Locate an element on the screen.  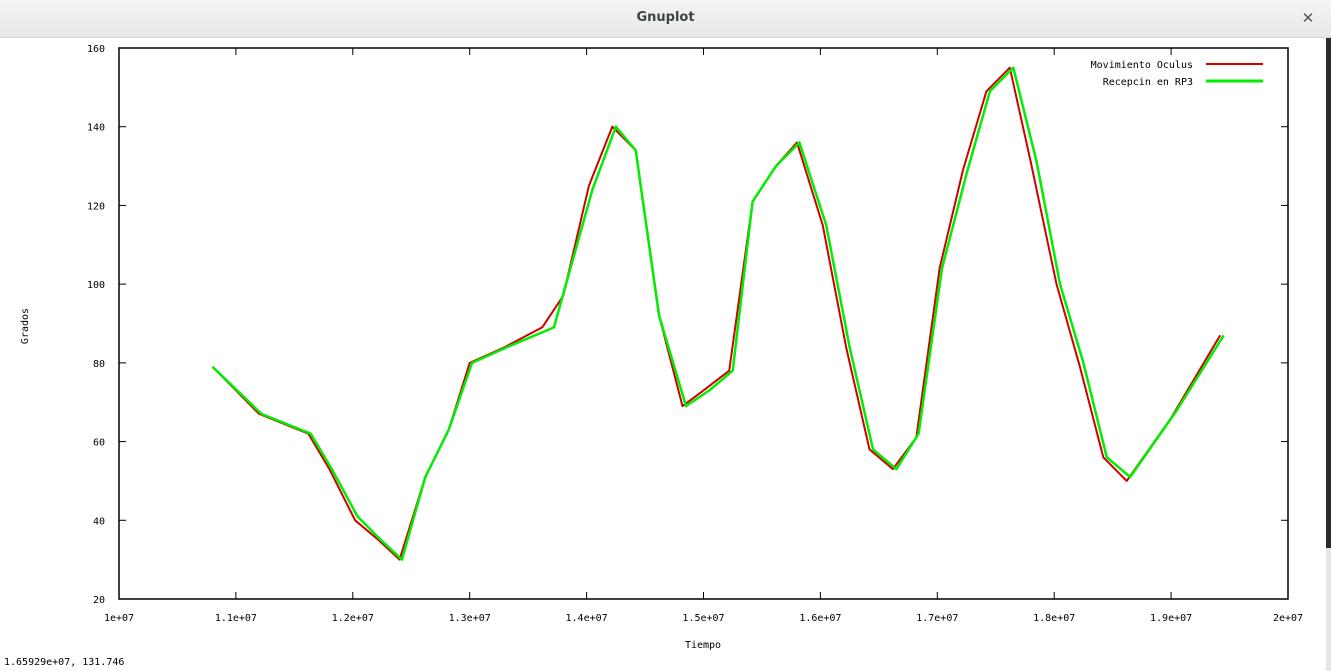
legend-label-2: Recepcin en RP3 is located at coordinates (1148, 82).